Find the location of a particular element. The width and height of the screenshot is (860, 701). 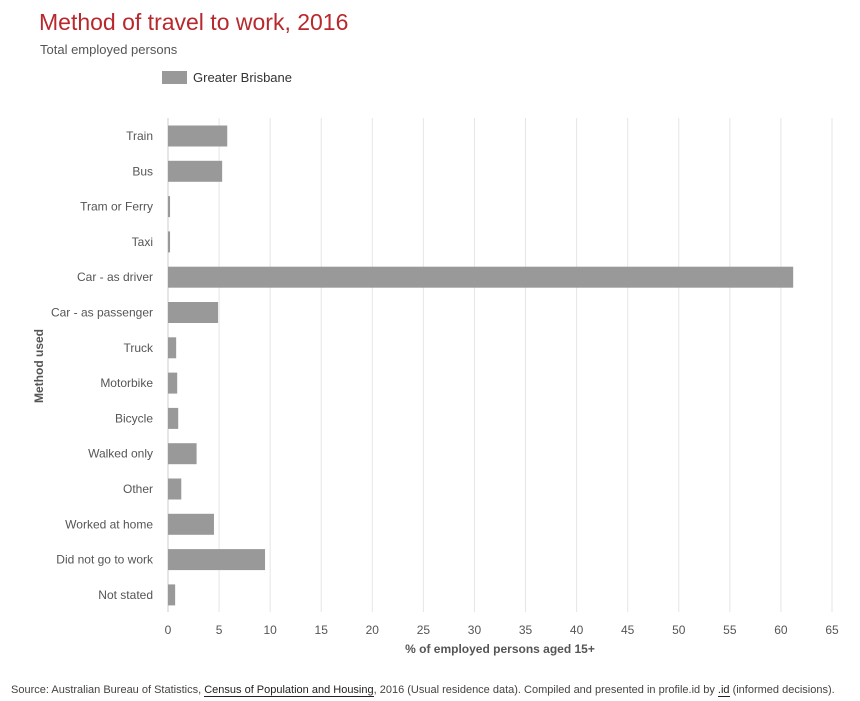

legend-swatch is located at coordinates (174, 77).